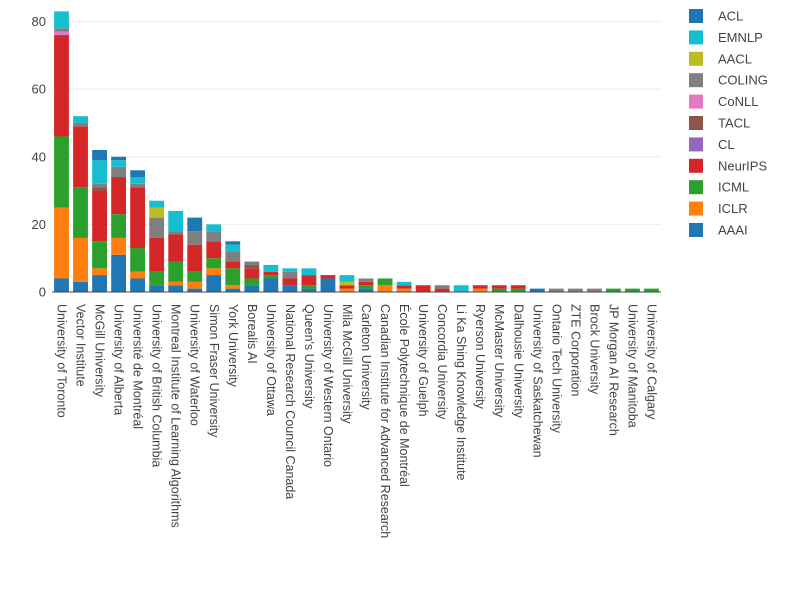  What do you see at coordinates (726, 37) in the screenshot?
I see `legend-item: EMNLP` at bounding box center [726, 37].